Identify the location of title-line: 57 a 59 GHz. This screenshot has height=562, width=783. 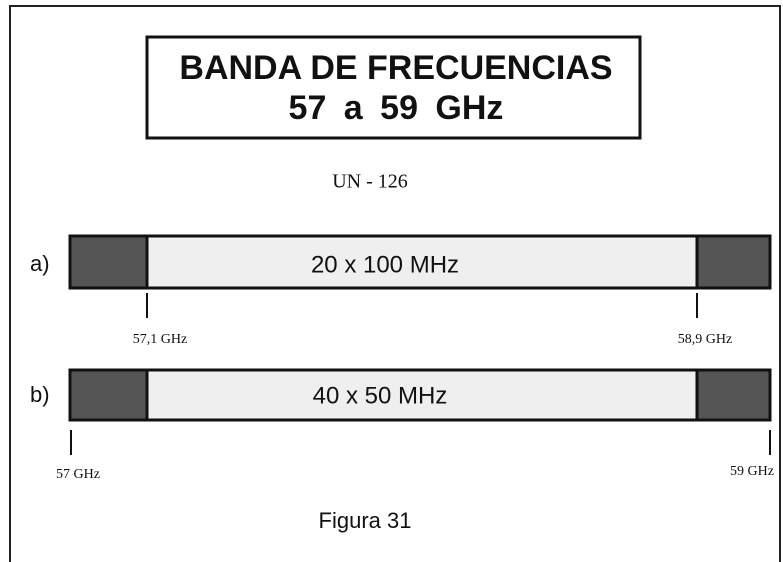
(396, 108).